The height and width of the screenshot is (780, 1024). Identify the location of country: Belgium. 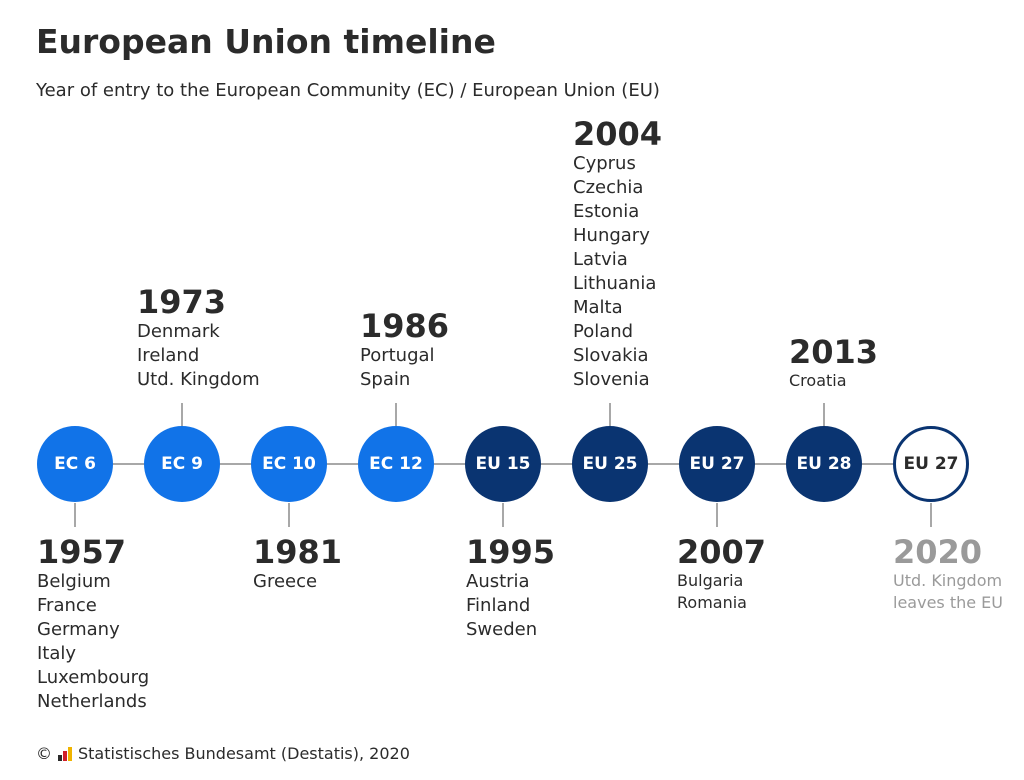
(74, 581).